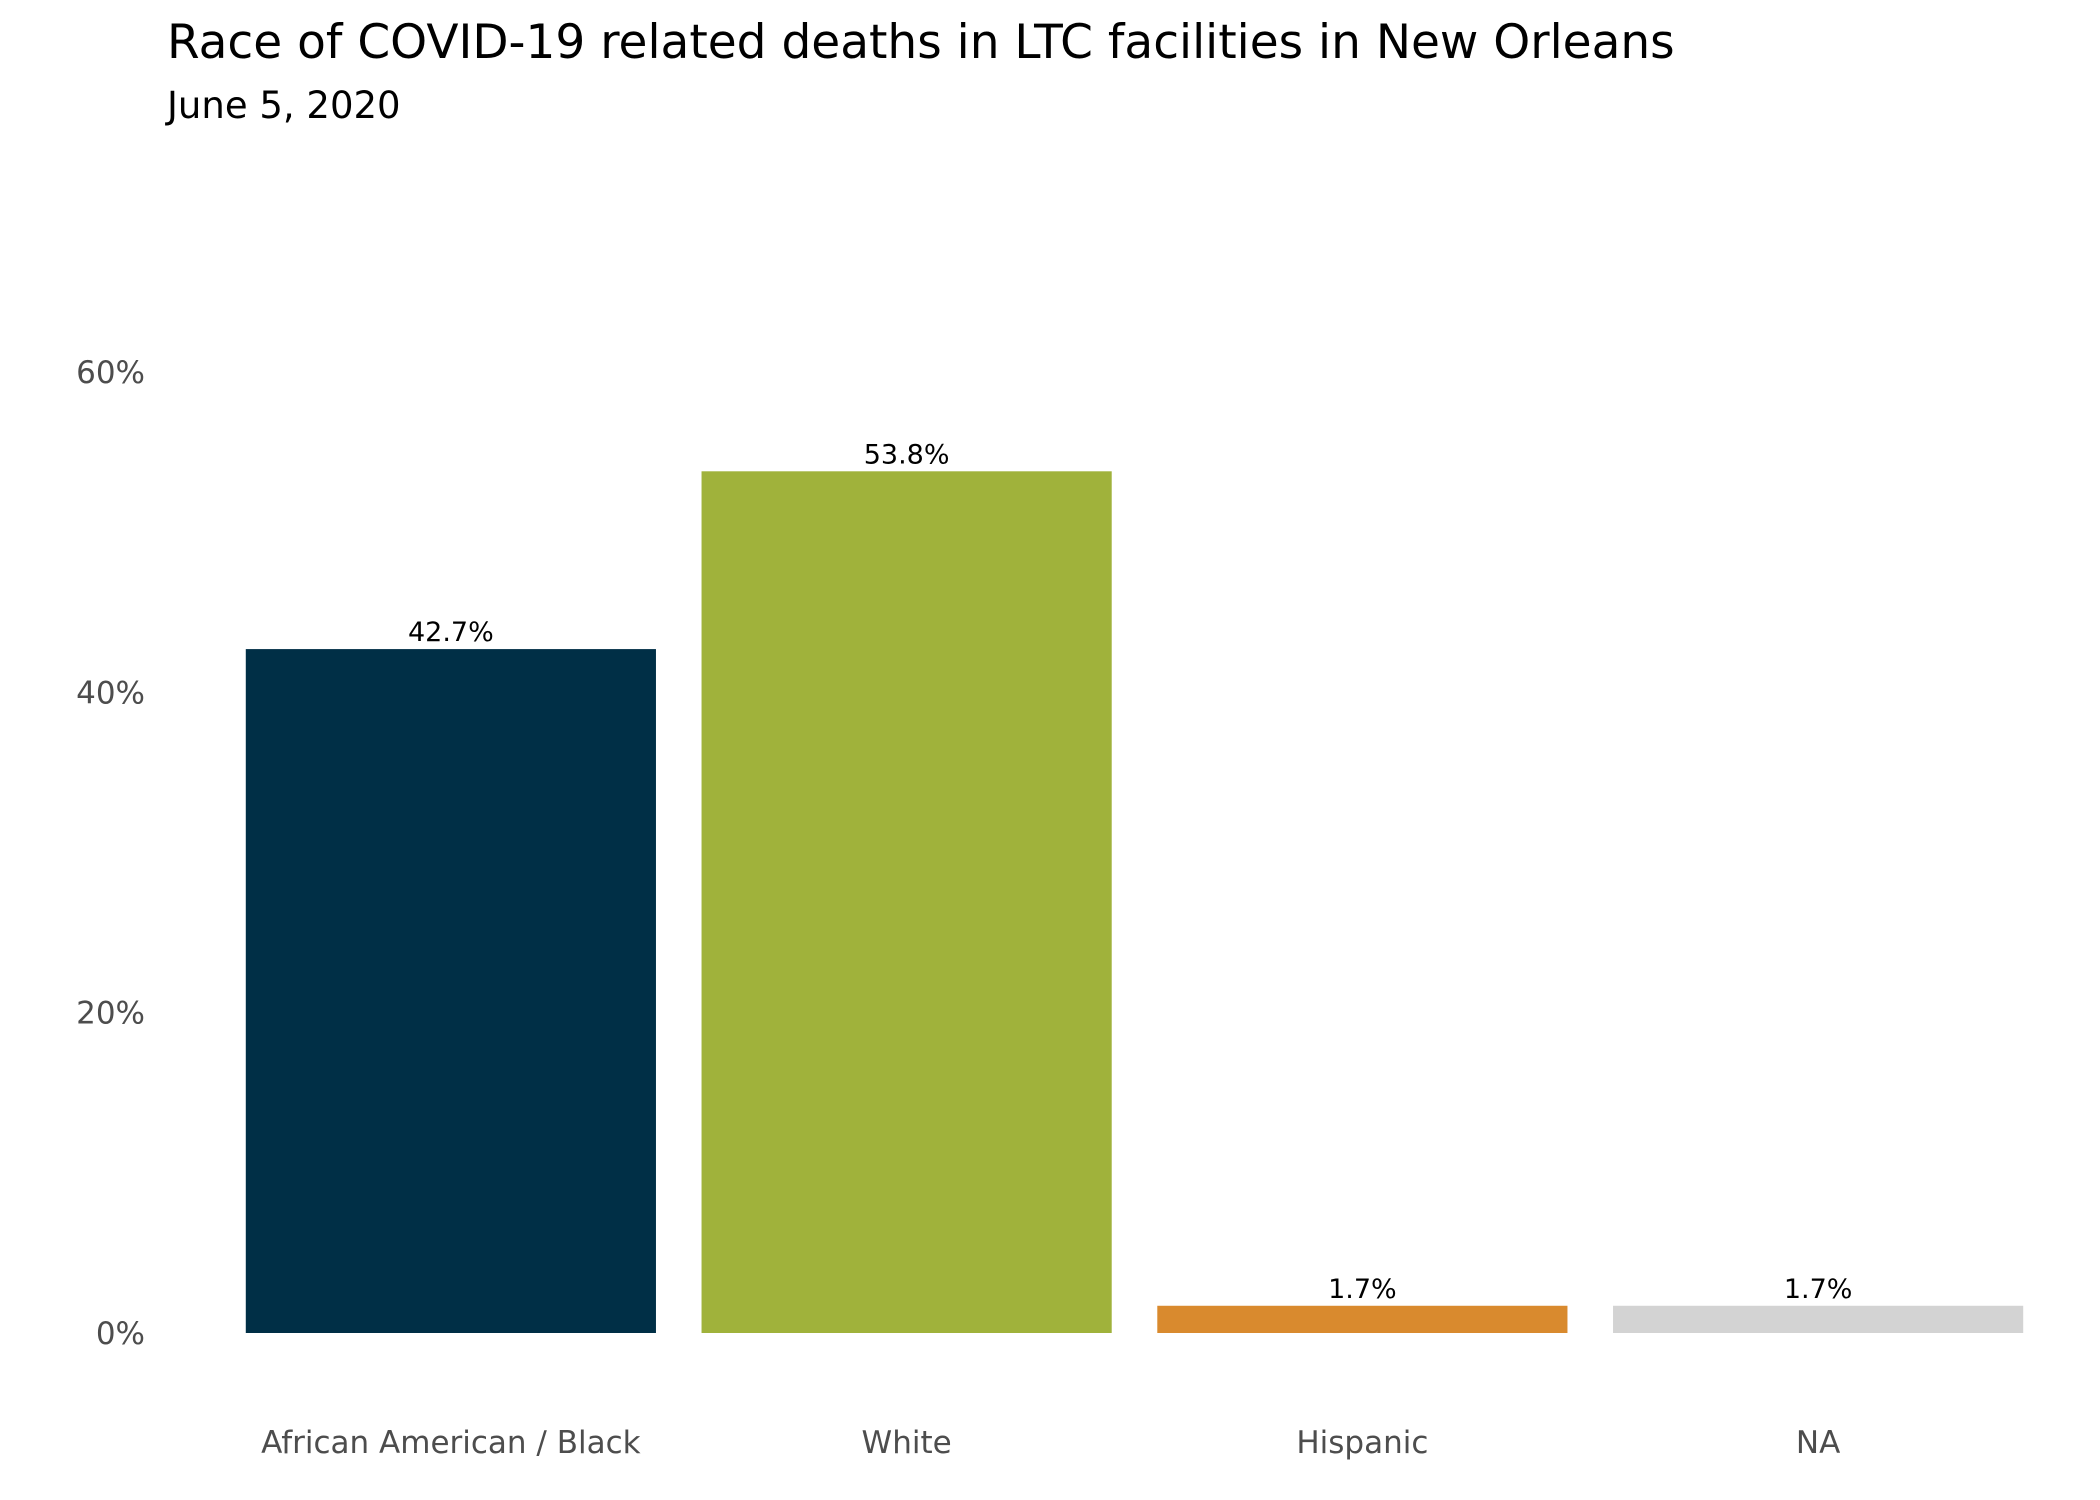  Describe the element at coordinates (110, 373) in the screenshot. I see `y-tick-label: 60%` at that location.